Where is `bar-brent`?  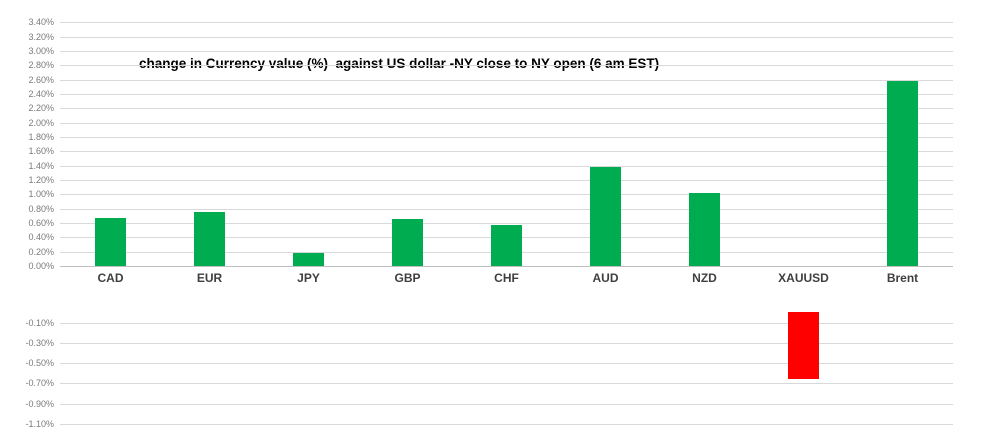 bar-brent is located at coordinates (902, 173).